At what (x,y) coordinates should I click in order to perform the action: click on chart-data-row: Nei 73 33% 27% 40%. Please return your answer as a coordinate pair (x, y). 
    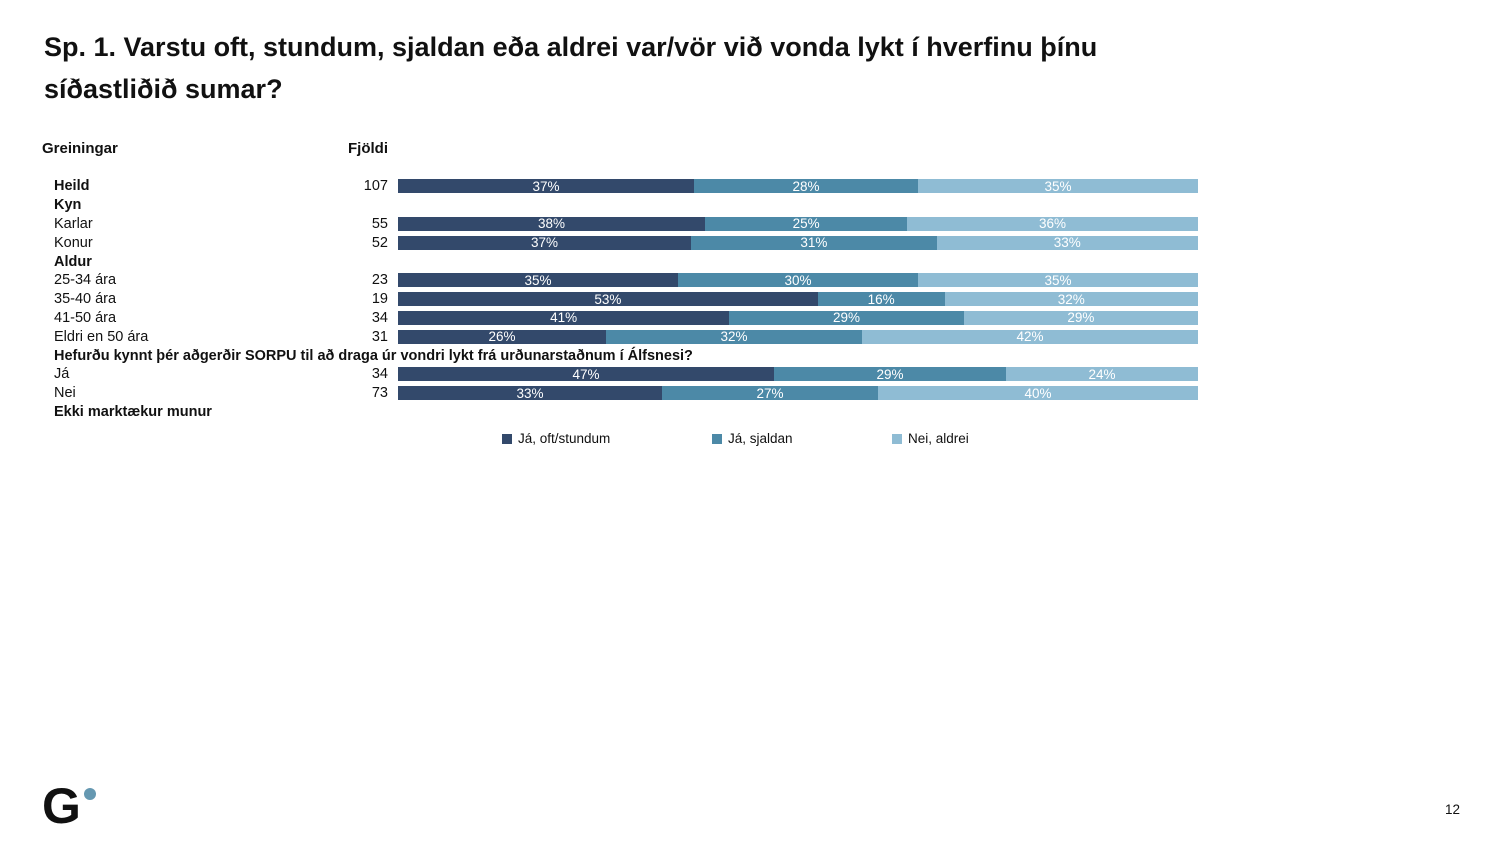
    Looking at the image, I should click on (750, 393).